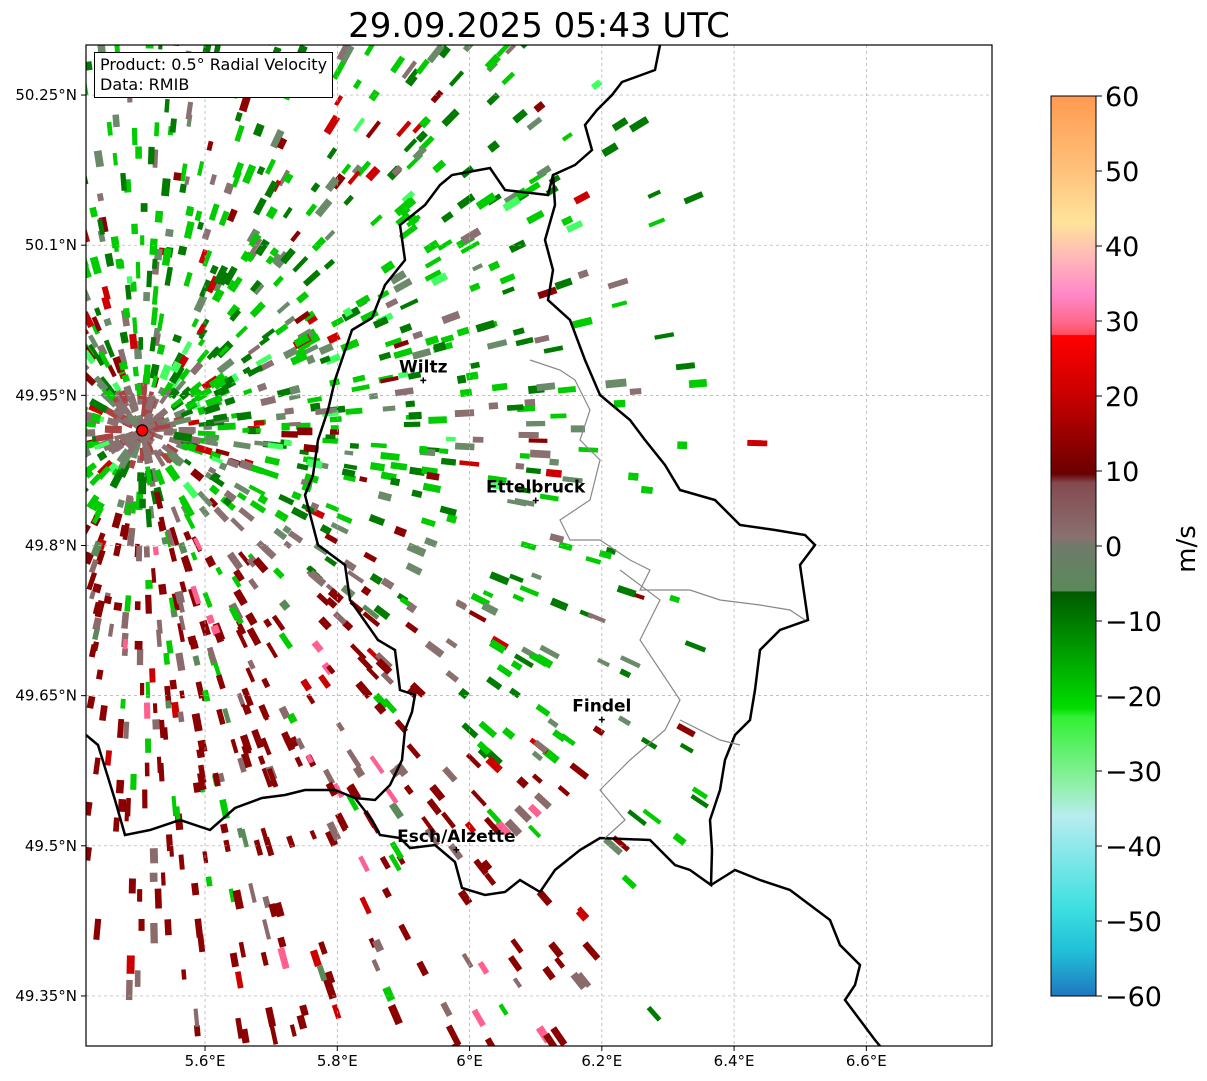 This screenshot has height=1081, width=1207. Describe the element at coordinates (142, 430) in the screenshot. I see `radar-site-marker` at that location.